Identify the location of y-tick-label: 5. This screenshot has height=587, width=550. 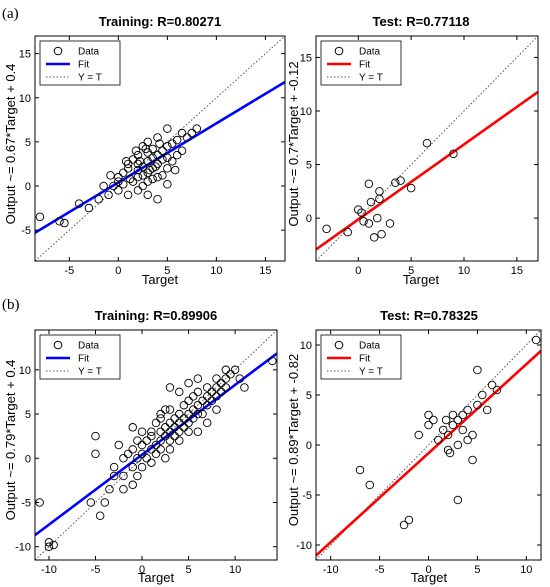
(309, 396).